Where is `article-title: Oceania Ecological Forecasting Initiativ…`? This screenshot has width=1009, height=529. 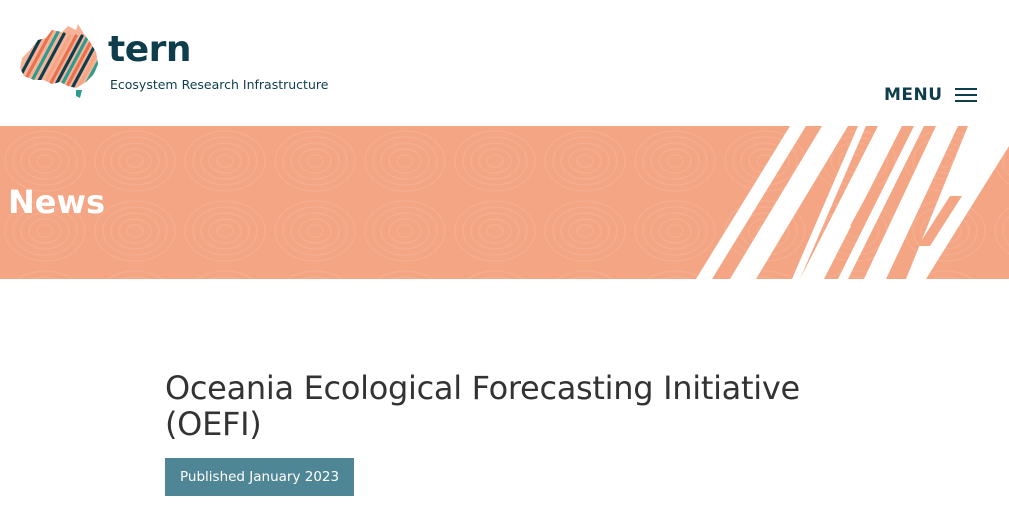 article-title: Oceania Ecological Forecasting Initiativ… is located at coordinates (482, 406).